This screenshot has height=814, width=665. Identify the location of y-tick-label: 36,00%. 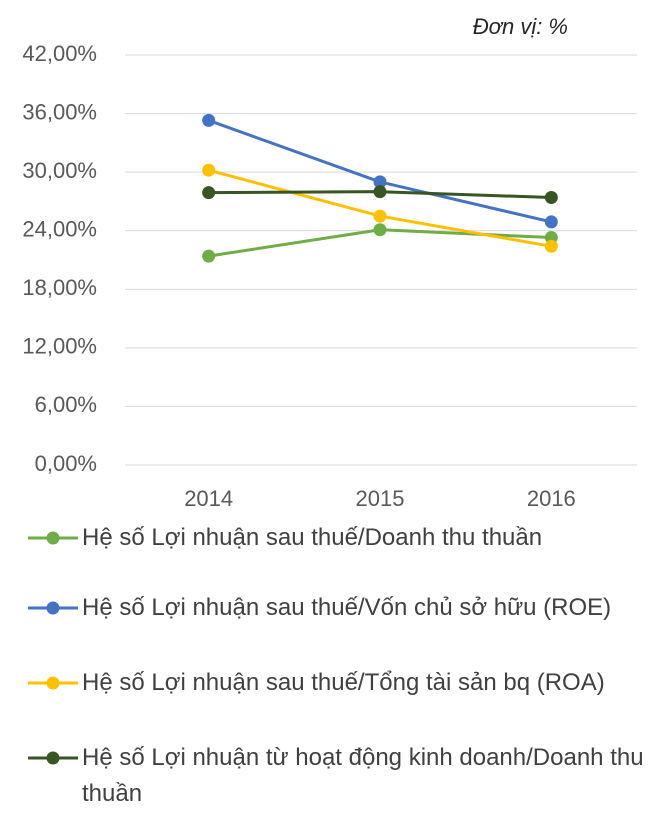
(59, 111).